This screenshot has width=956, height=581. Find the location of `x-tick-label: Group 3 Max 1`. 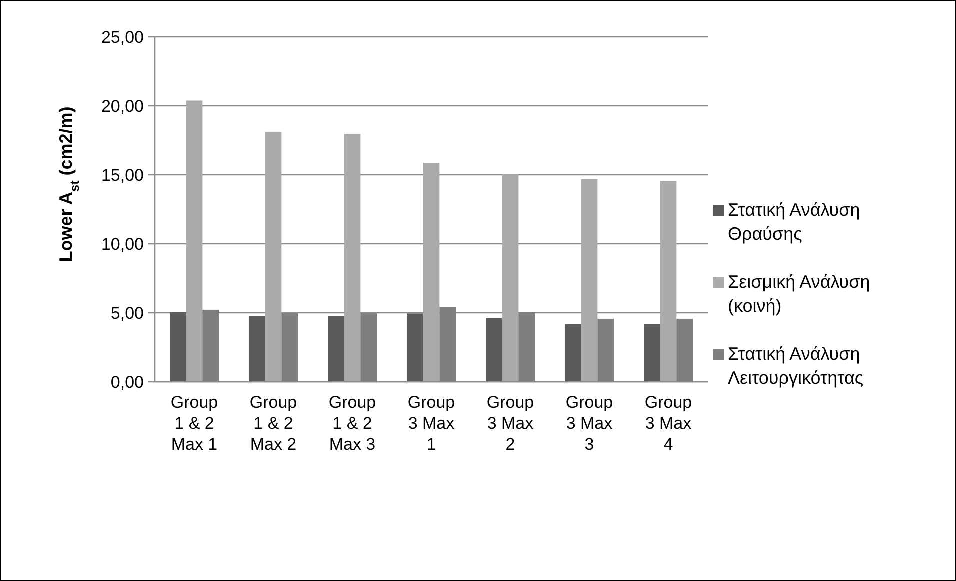

x-tick-label: Group 3 Max 1 is located at coordinates (432, 423).